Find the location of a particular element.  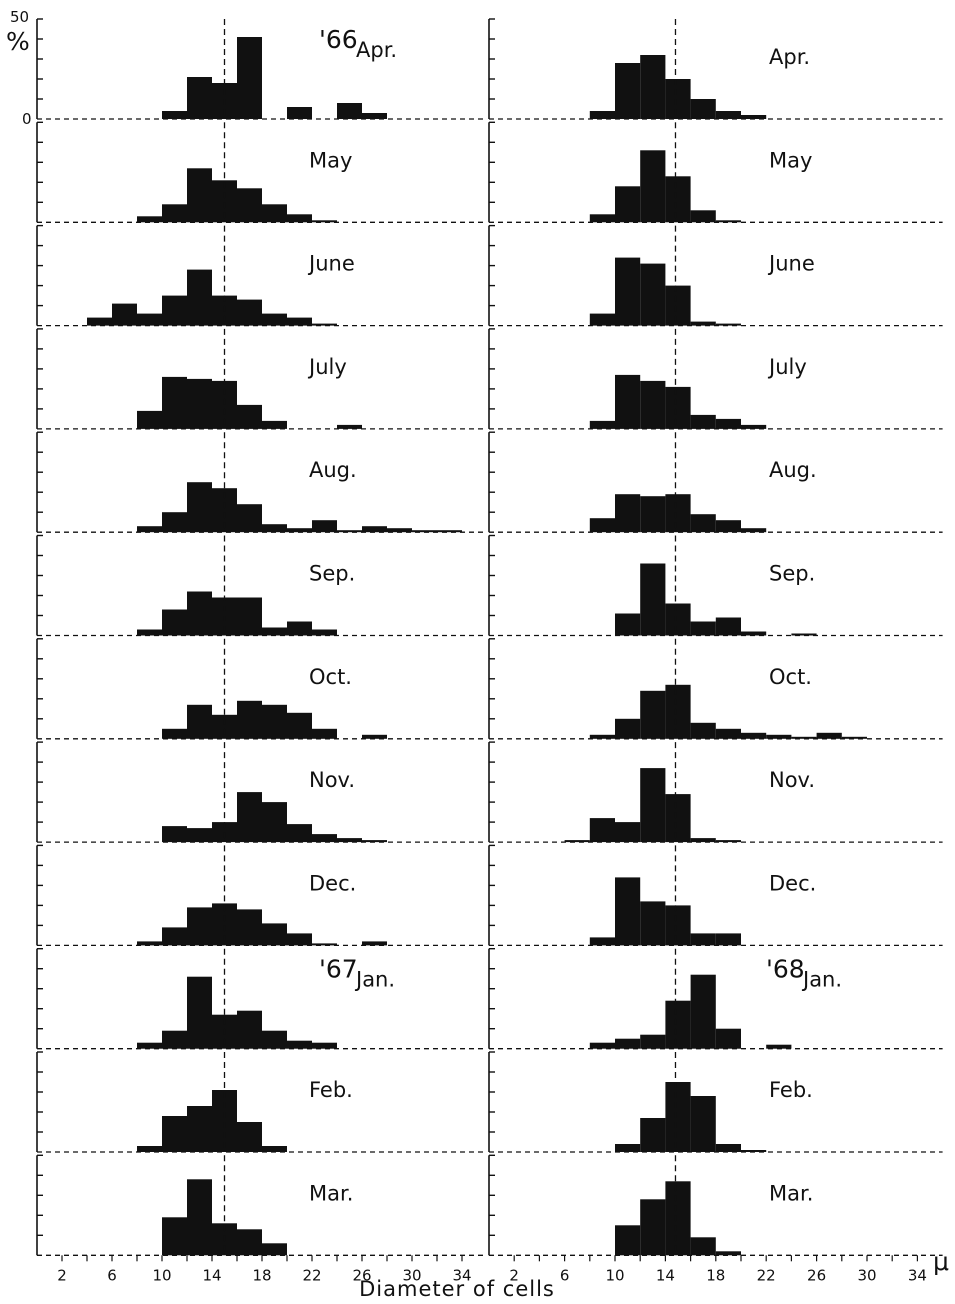

year-label: '66 is located at coordinates (338, 39).